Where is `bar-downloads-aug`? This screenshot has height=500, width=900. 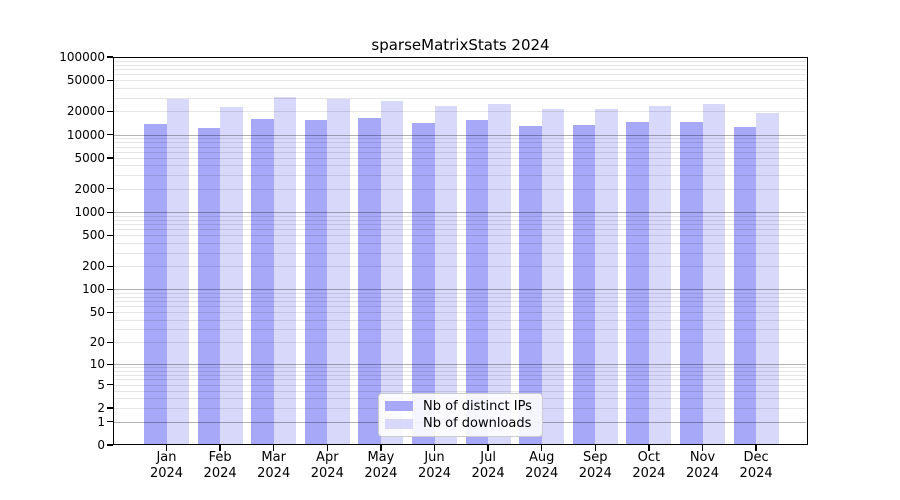
bar-downloads-aug is located at coordinates (553, 277).